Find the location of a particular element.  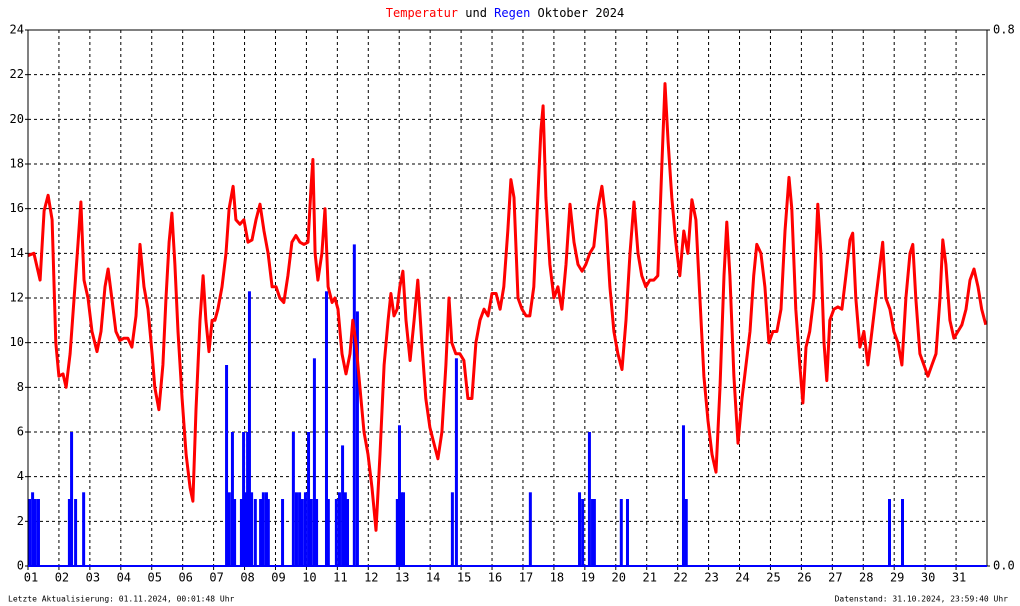

y2-tick-label: 0.0 is located at coordinates (1004, 566).